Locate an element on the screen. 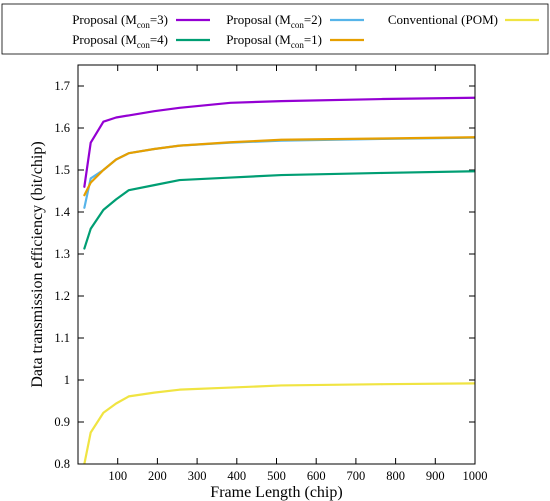  y-tick-label: 1.6 is located at coordinates (62, 128).